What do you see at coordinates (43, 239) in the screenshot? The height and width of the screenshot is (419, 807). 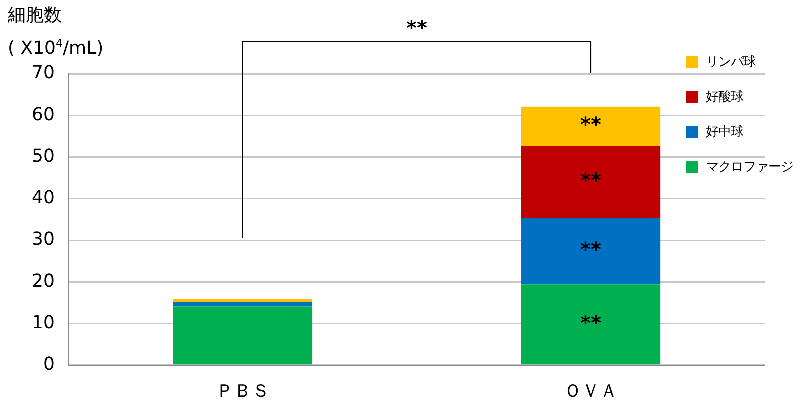 I see `y-tick-label: 30` at bounding box center [43, 239].